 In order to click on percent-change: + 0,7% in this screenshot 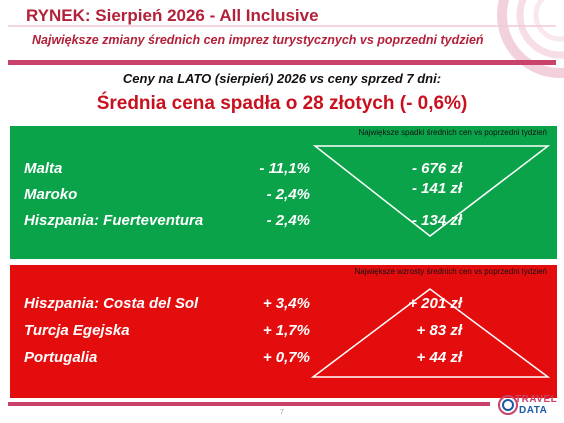, I will do `click(286, 357)`.